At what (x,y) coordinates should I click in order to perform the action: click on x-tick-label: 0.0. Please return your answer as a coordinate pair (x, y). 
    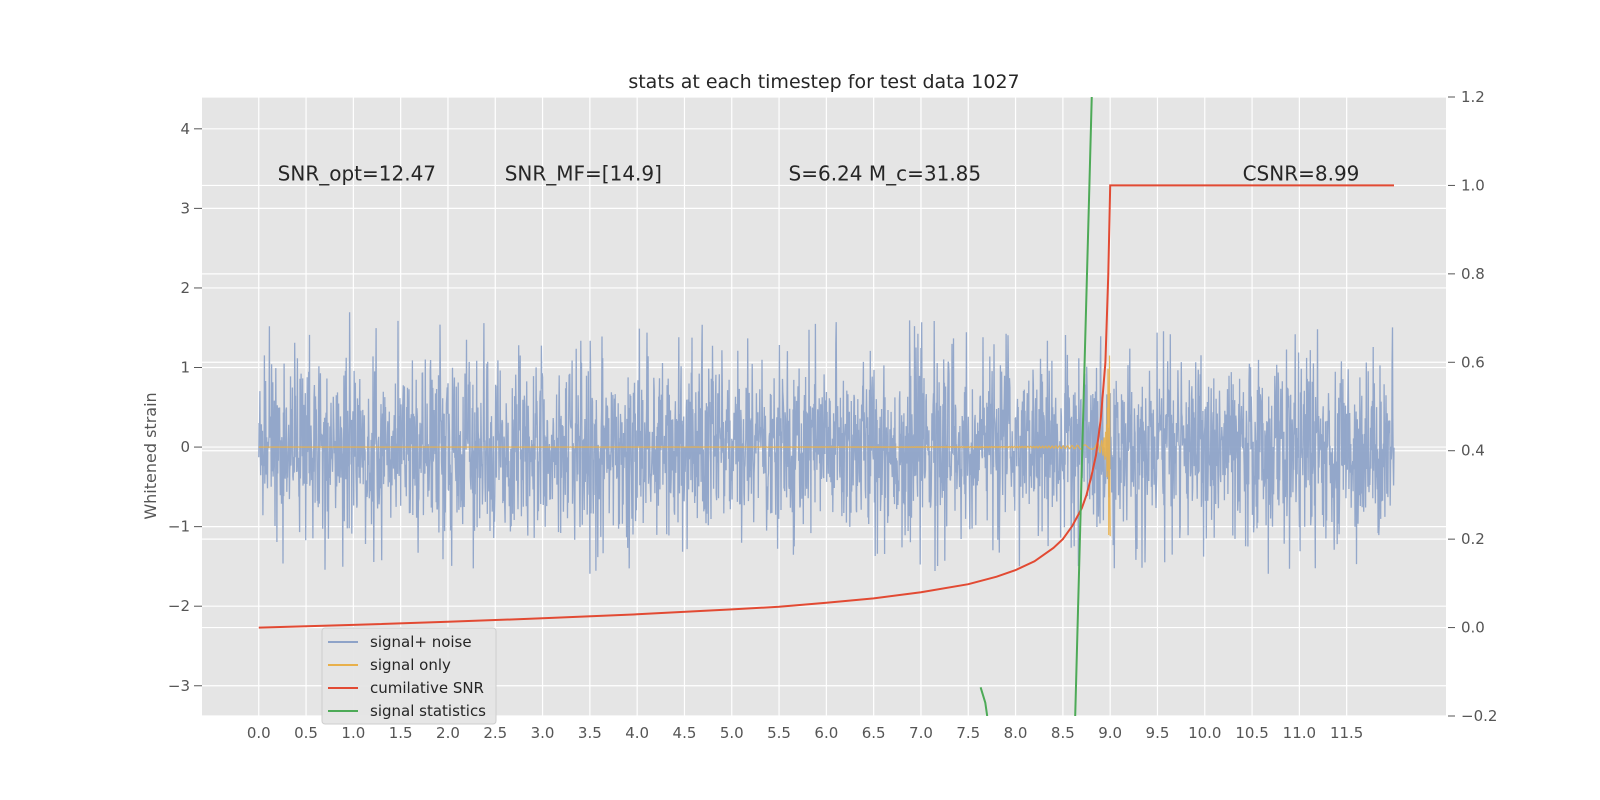
    Looking at the image, I should click on (259, 733).